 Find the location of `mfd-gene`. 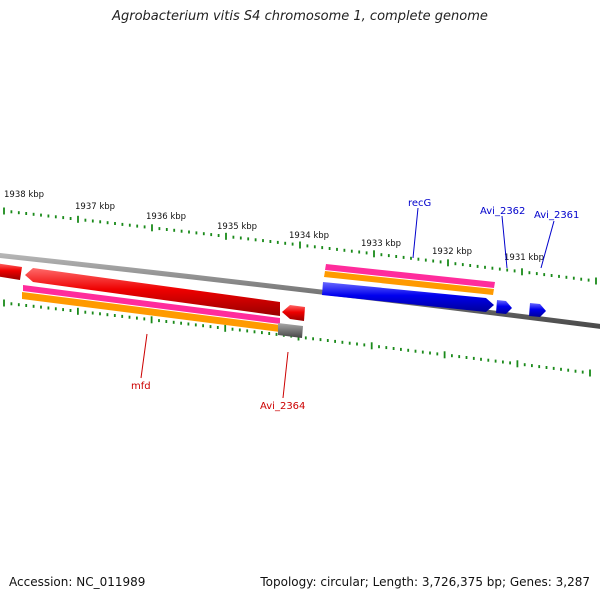

mfd-gene is located at coordinates (151, 300).